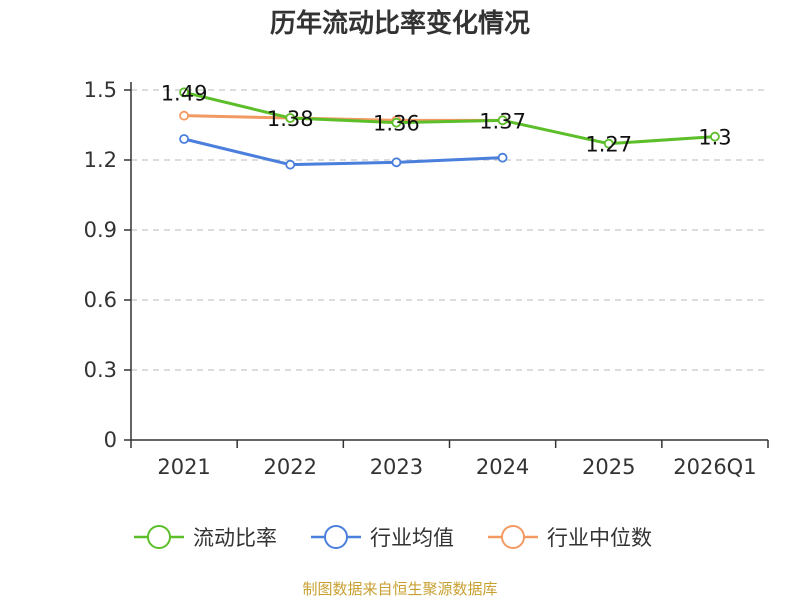 The image size is (800, 600). Describe the element at coordinates (100, 90) in the screenshot. I see `y-tick-label: 1.5` at that location.